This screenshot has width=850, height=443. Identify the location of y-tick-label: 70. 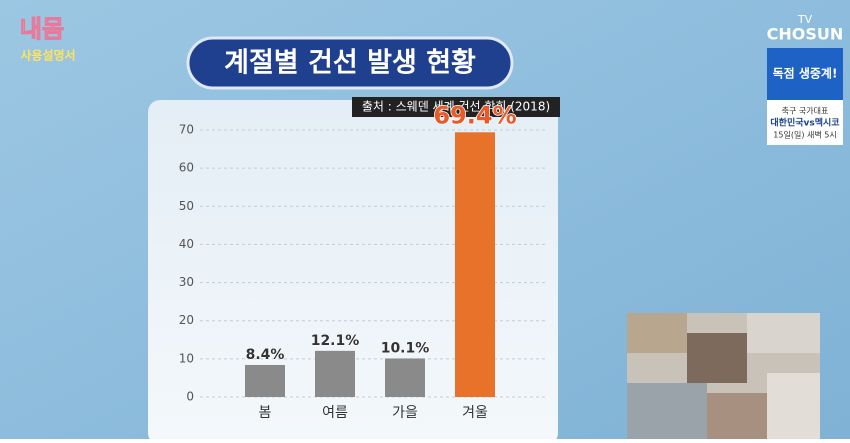
(186, 130).